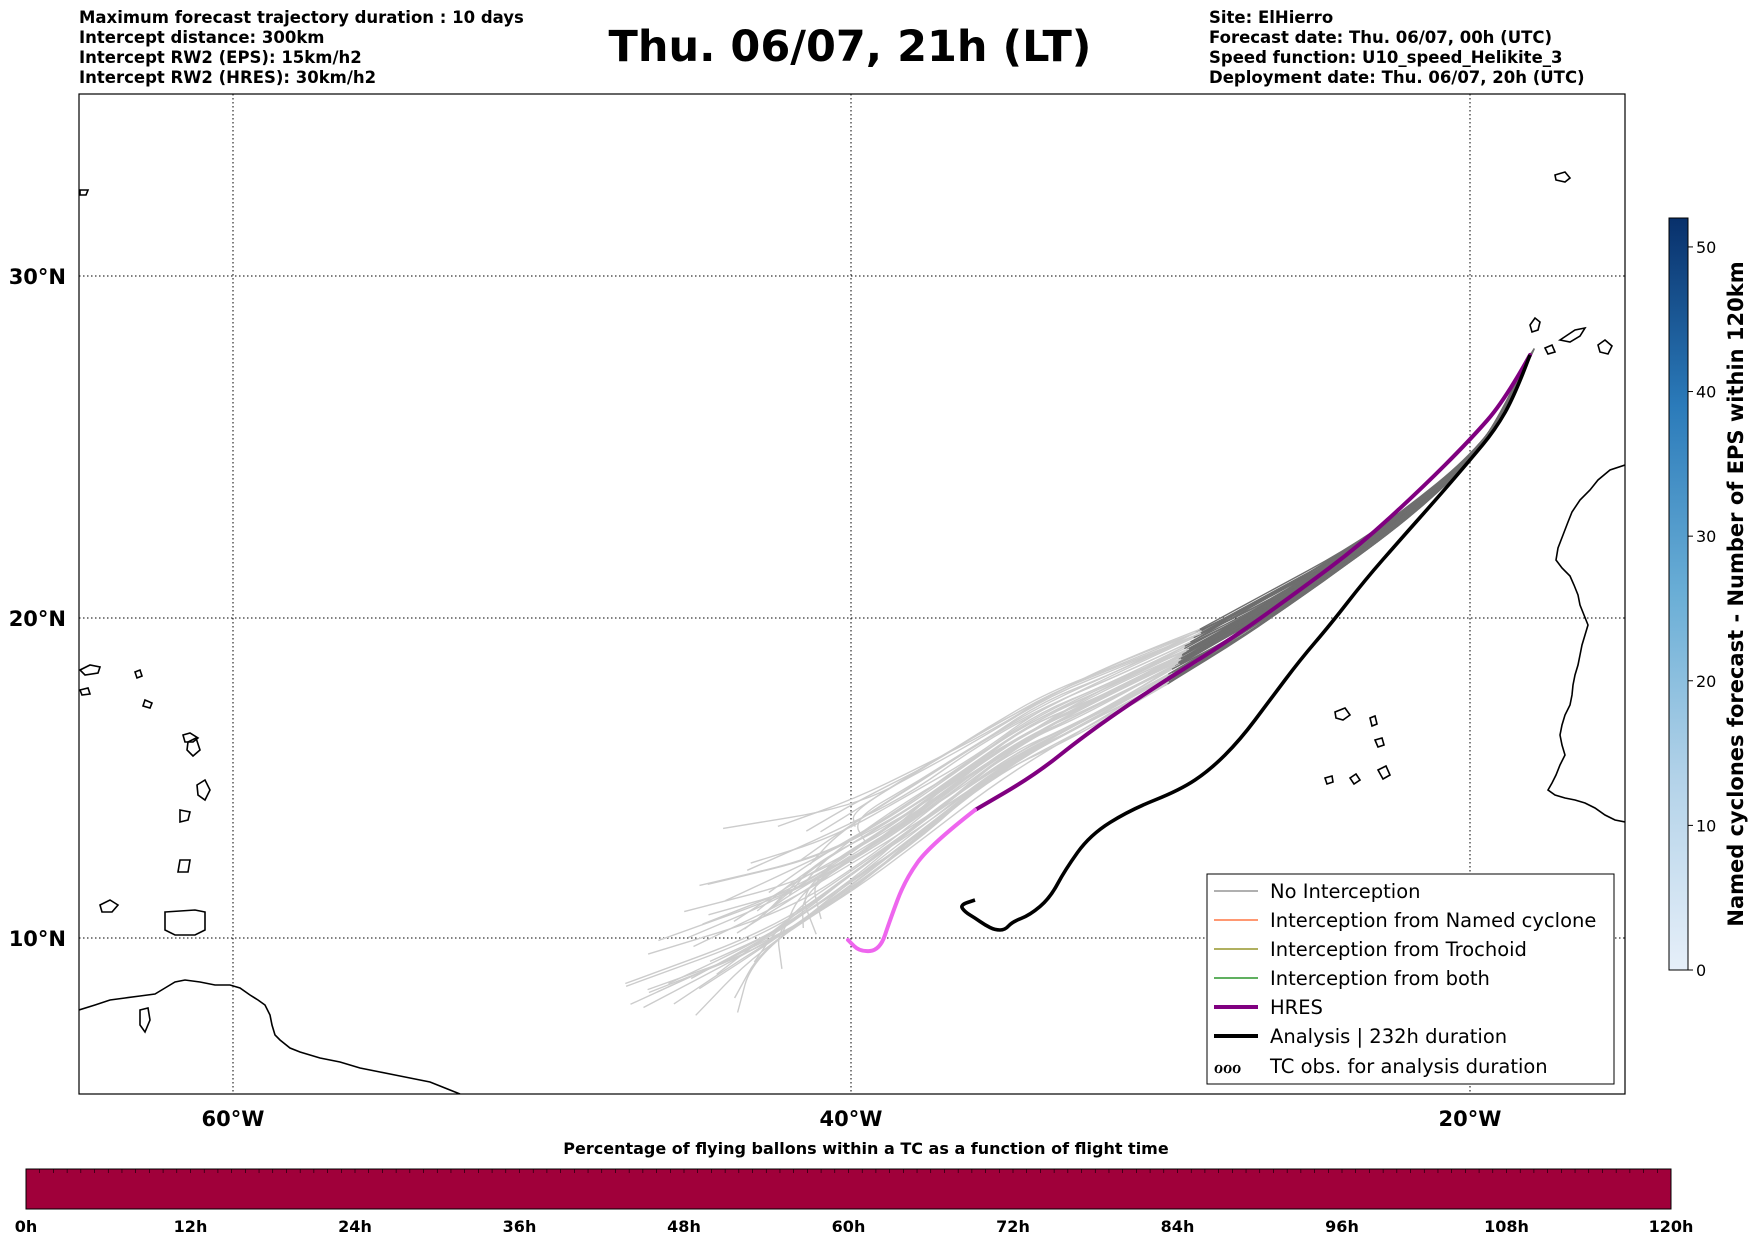 Image resolution: width=1752 pixels, height=1241 pixels. I want to click on hres-trajectory-late, so click(1252, 582).